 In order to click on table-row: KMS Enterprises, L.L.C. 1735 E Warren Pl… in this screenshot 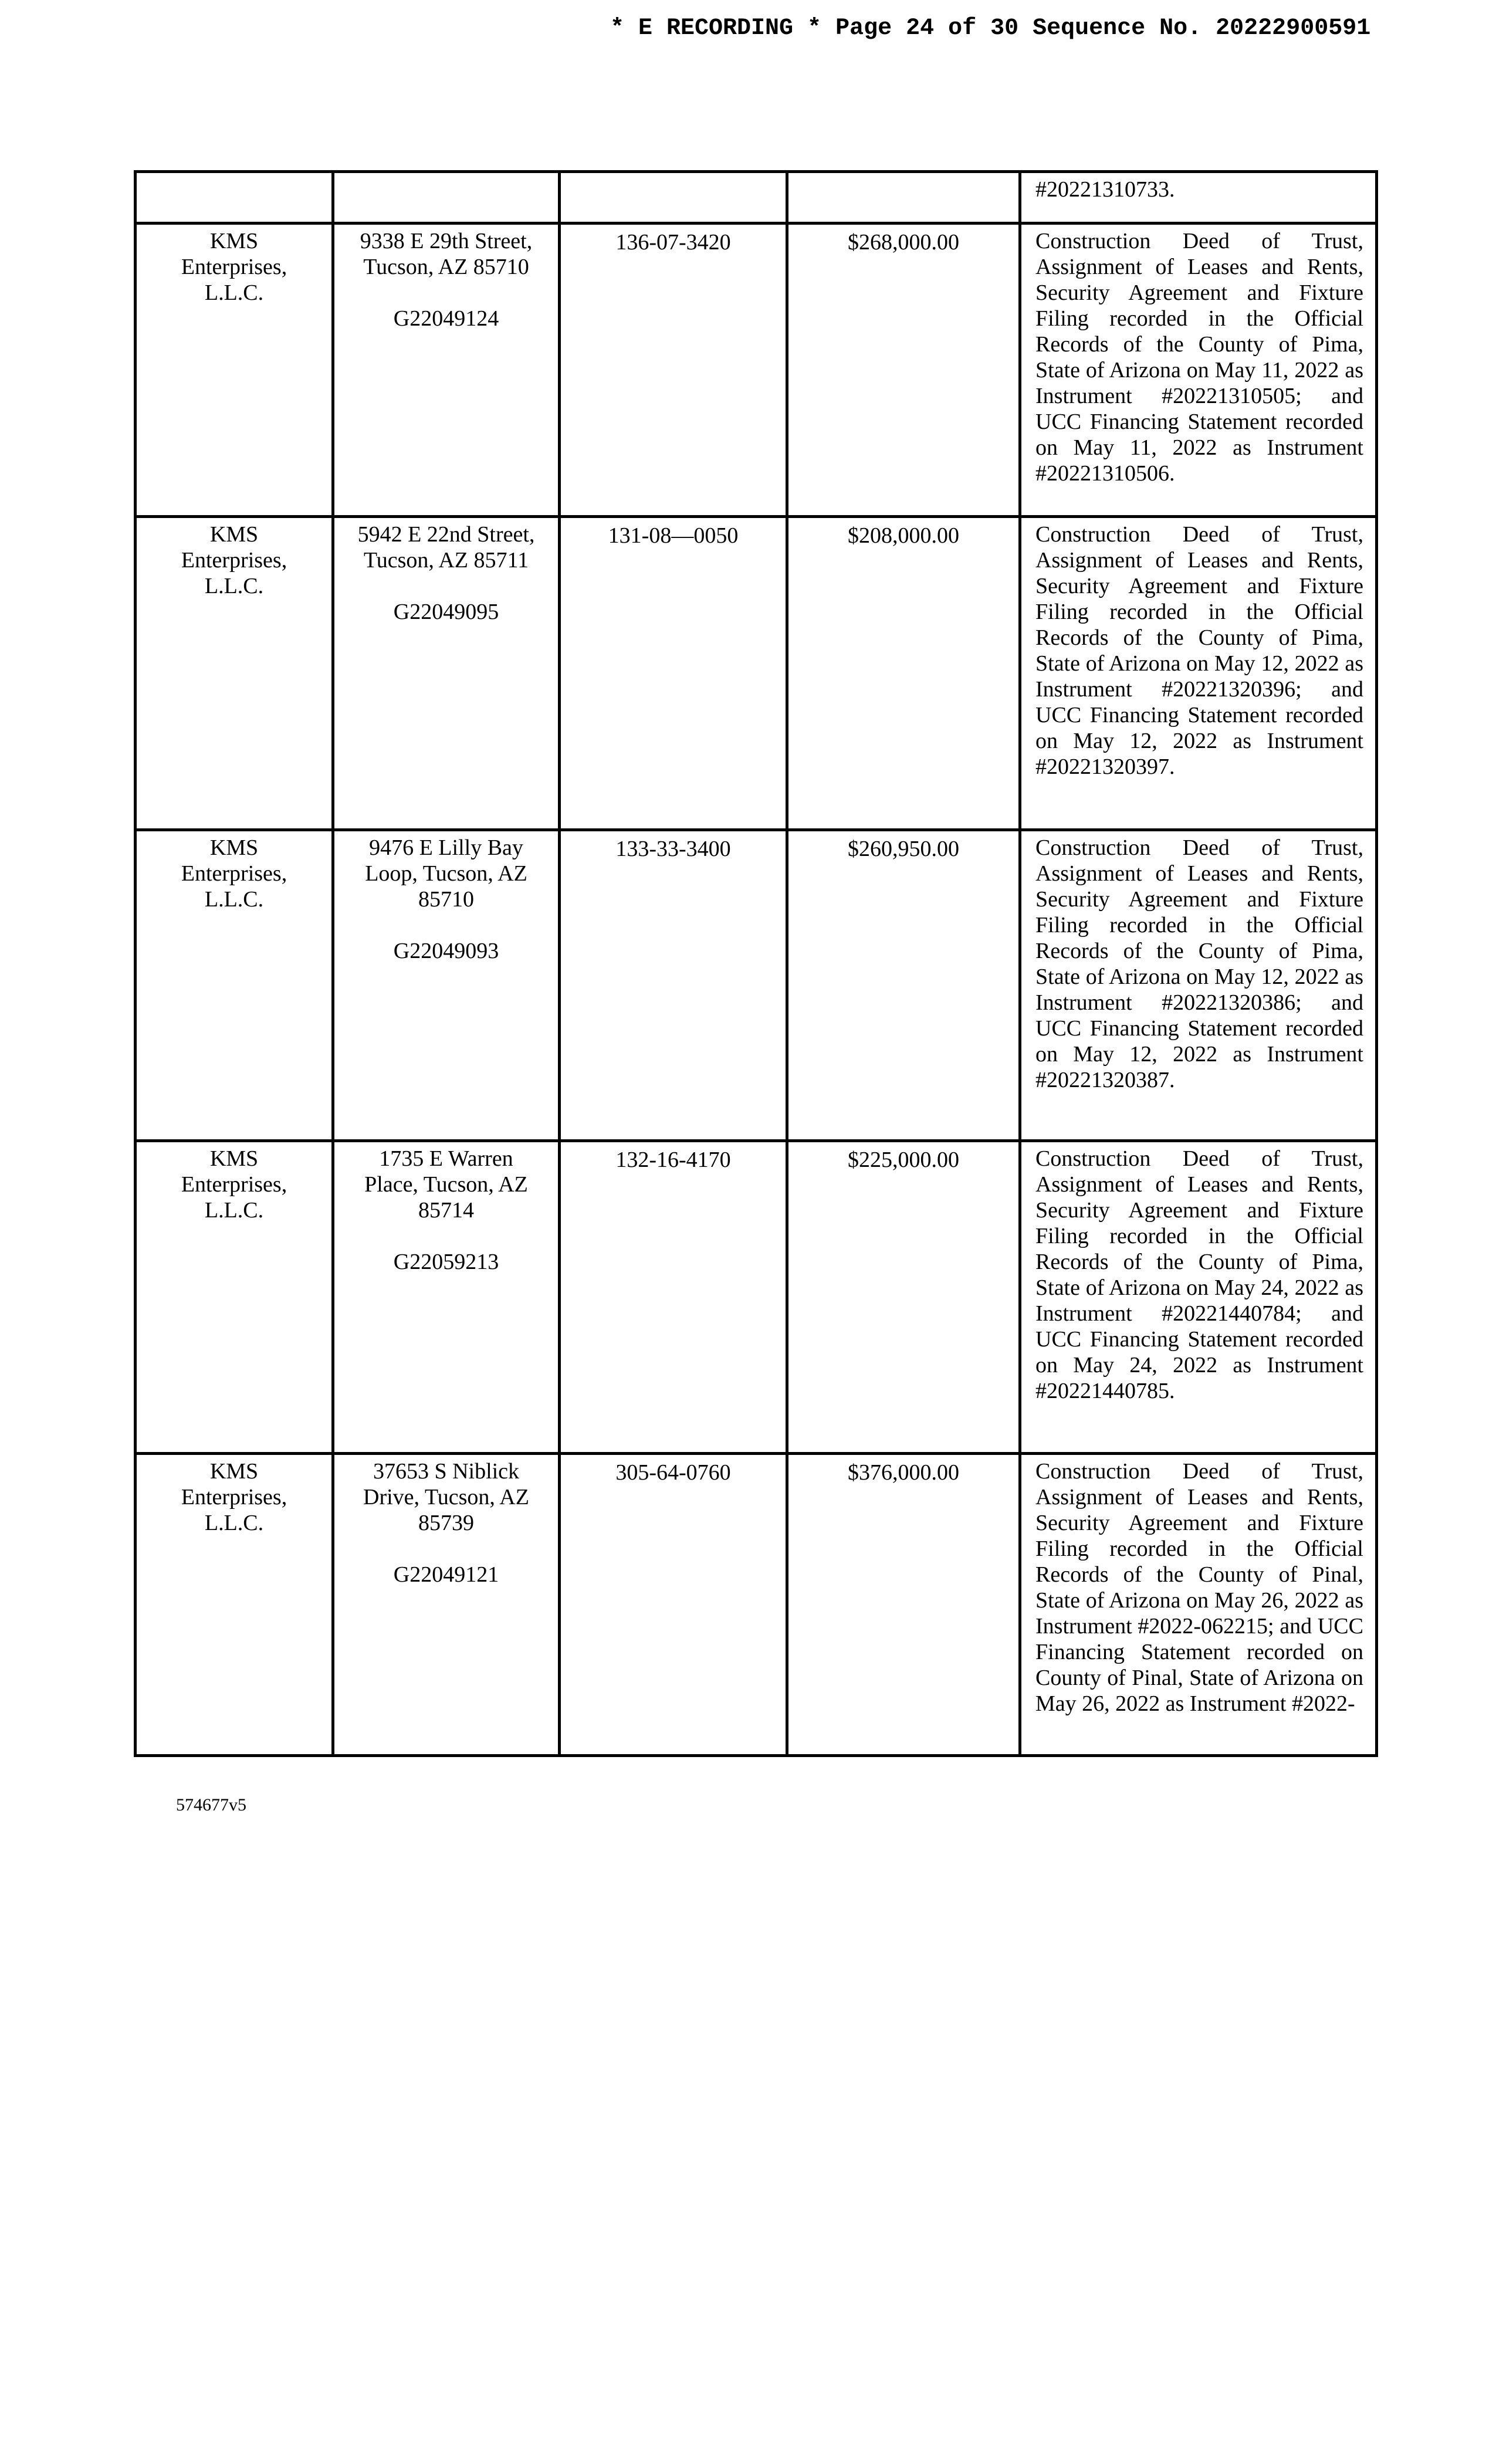, I will do `click(756, 1297)`.